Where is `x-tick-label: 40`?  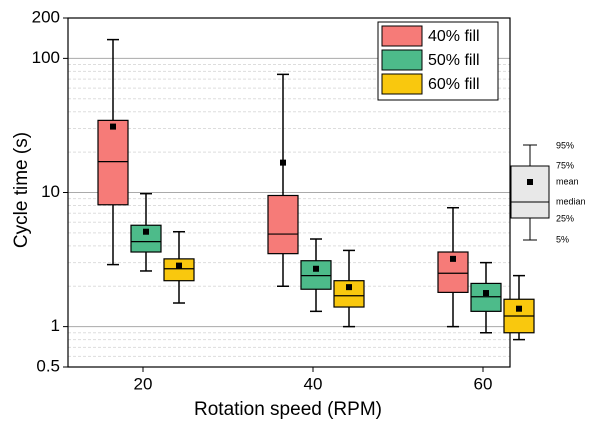
x-tick-label: 40 is located at coordinates (313, 383).